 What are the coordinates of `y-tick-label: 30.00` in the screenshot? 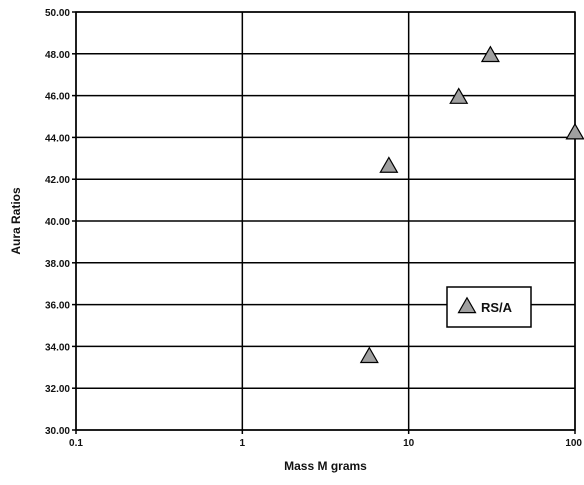 It's located at (57, 431).